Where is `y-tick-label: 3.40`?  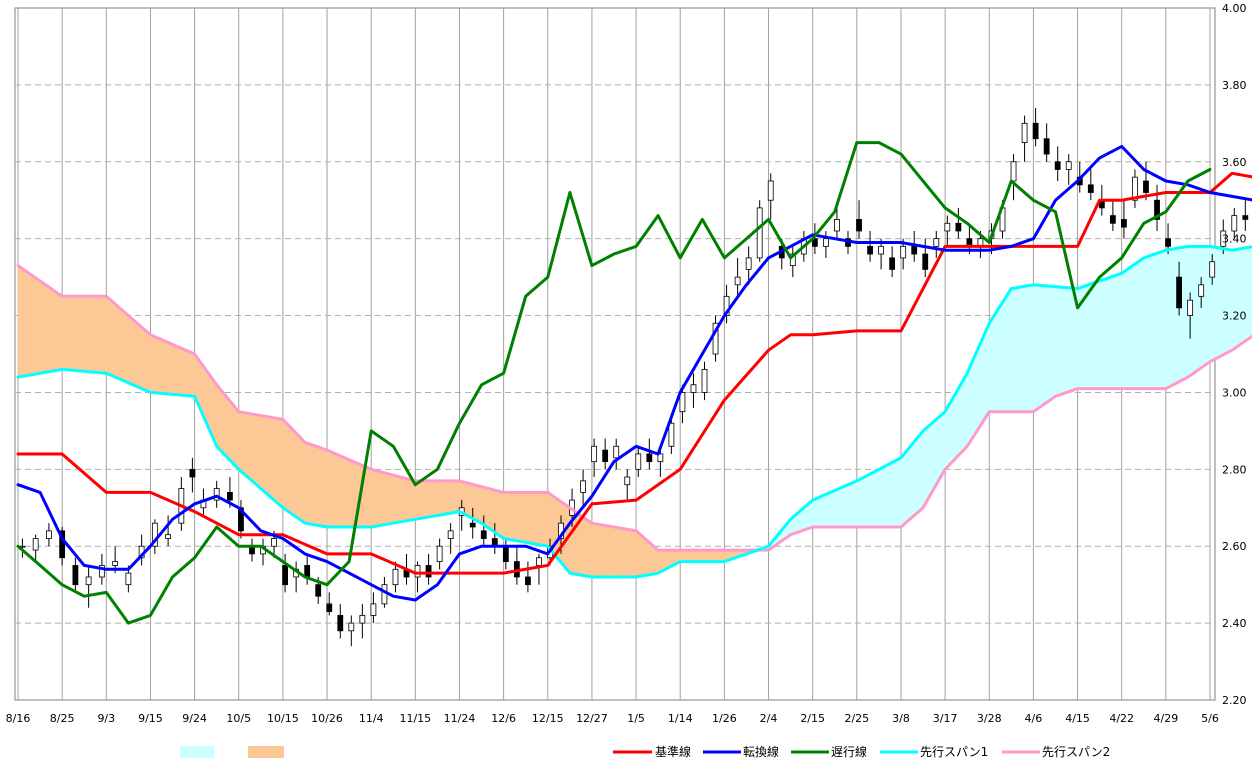 y-tick-label: 3.40 is located at coordinates (1234, 239).